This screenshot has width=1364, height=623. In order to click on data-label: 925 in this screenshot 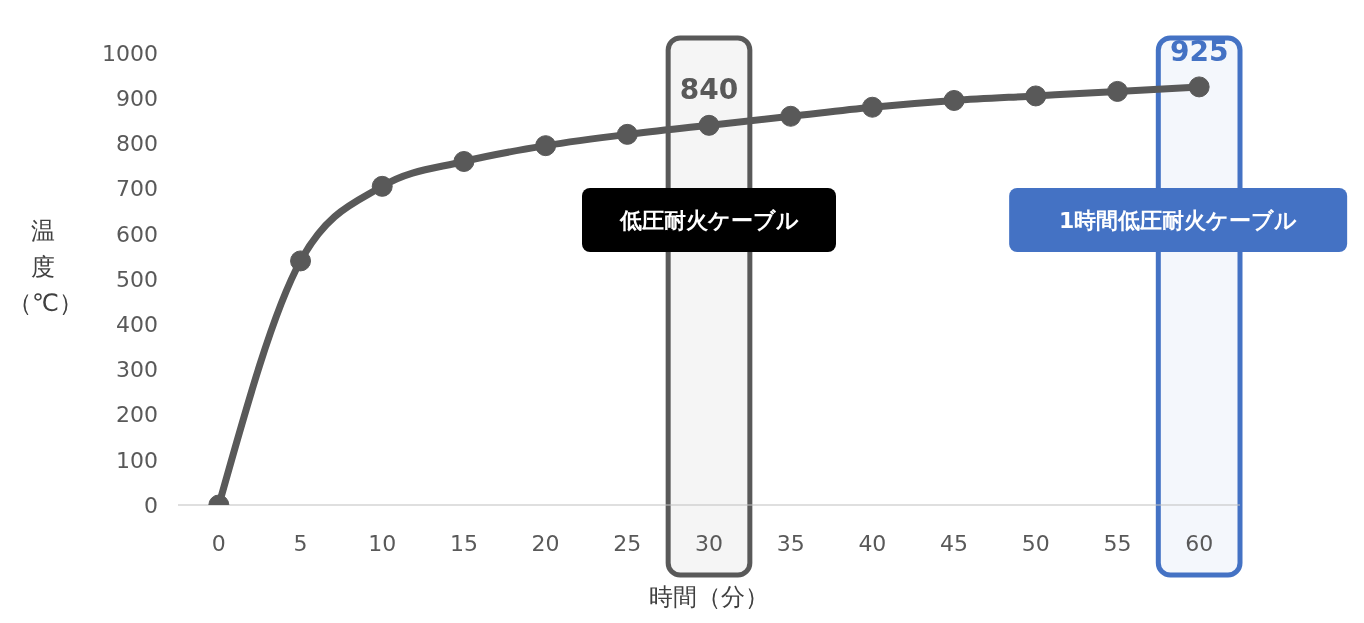, I will do `click(1199, 51)`.